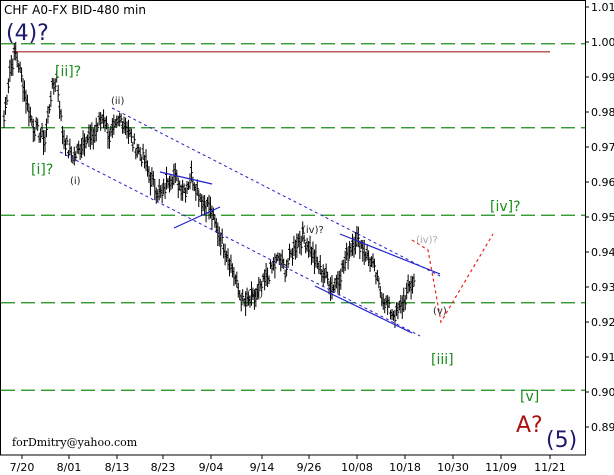 The width and height of the screenshot is (614, 475). I want to click on wedge-upper-line, so click(186, 178).